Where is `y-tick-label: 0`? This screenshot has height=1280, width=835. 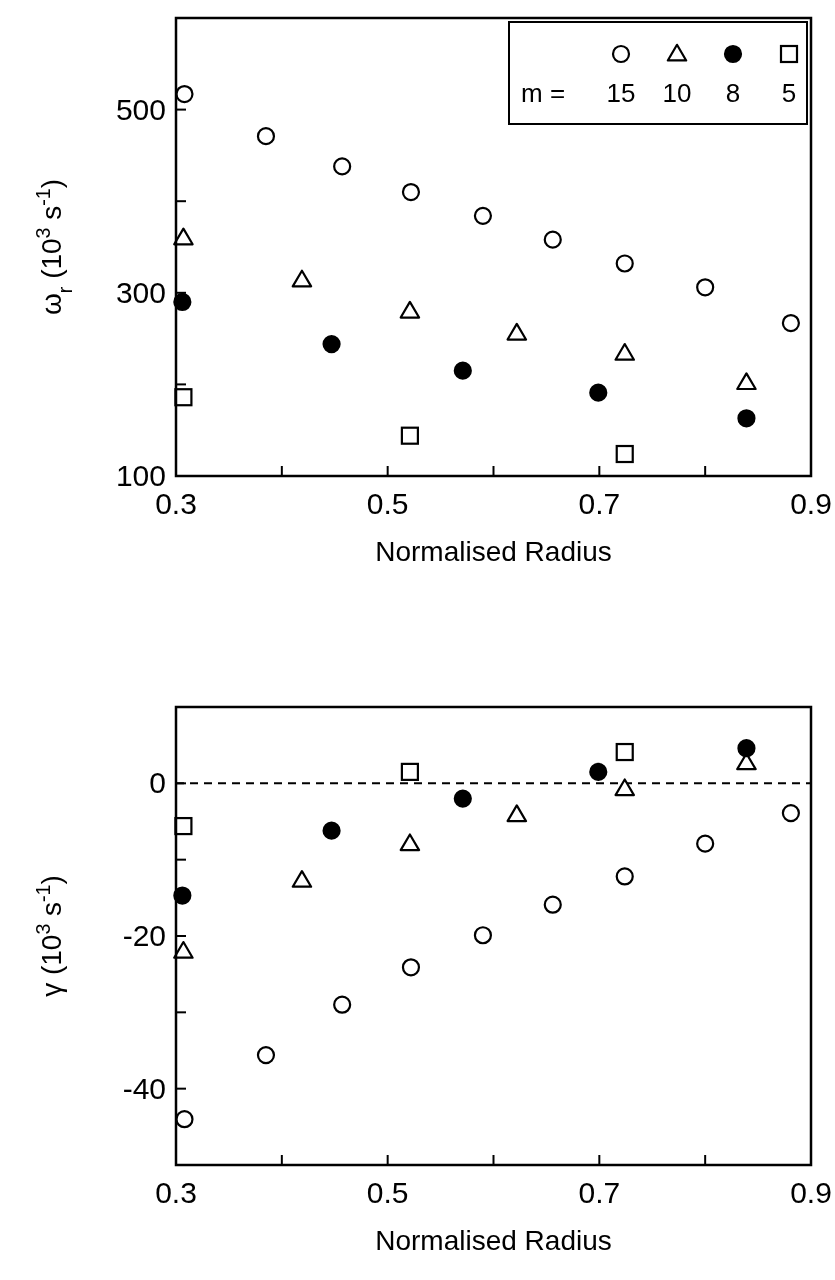 y-tick-label: 0 is located at coordinates (157, 783).